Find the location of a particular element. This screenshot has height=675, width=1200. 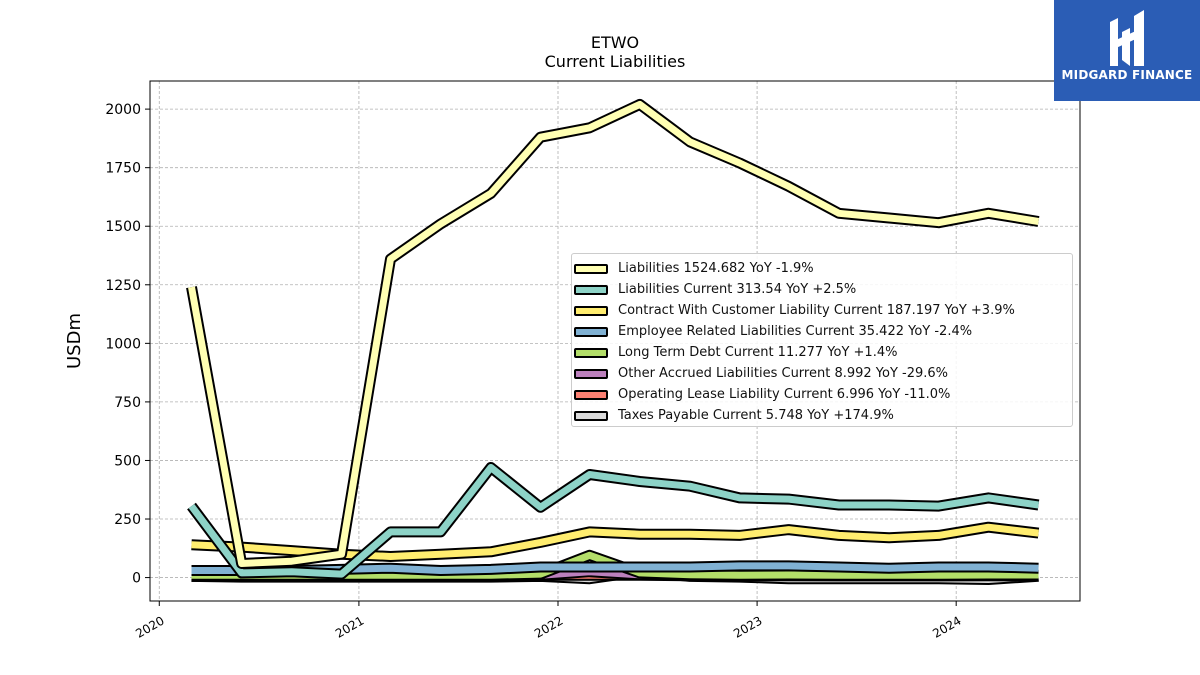

logo: MIDGARD FINANCE is located at coordinates (1127, 50).